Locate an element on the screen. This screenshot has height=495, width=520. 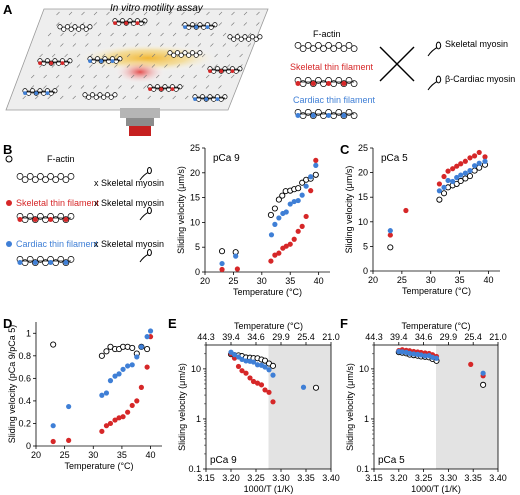
skeletal-myosin-glyph is located at coordinates (434, 49).